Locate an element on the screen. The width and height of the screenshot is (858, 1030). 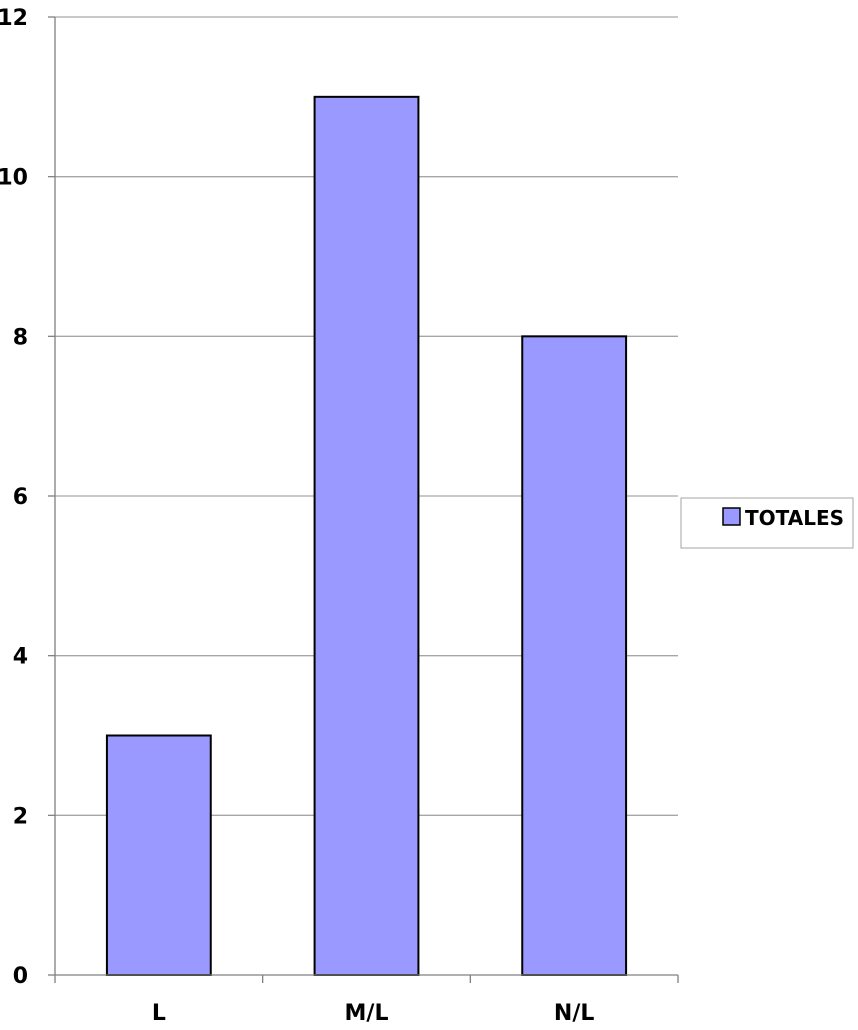
y-tick-labels: 0 2 4 6 8 10 12 is located at coordinates (14, 497).